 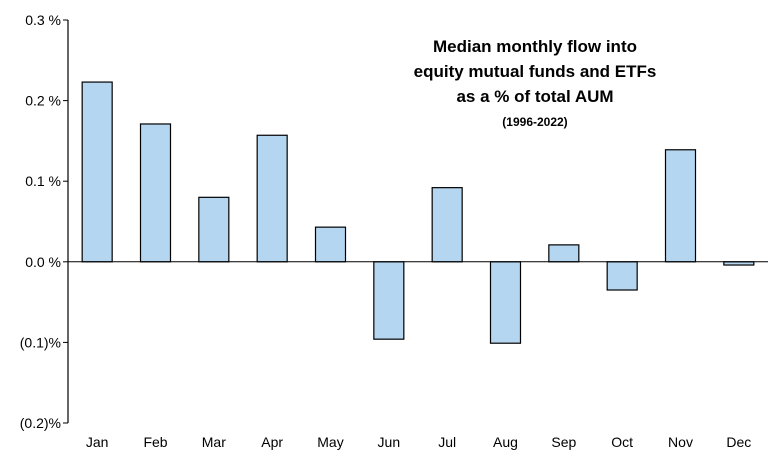 What do you see at coordinates (505, 442) in the screenshot?
I see `x-tick-label: Aug` at bounding box center [505, 442].